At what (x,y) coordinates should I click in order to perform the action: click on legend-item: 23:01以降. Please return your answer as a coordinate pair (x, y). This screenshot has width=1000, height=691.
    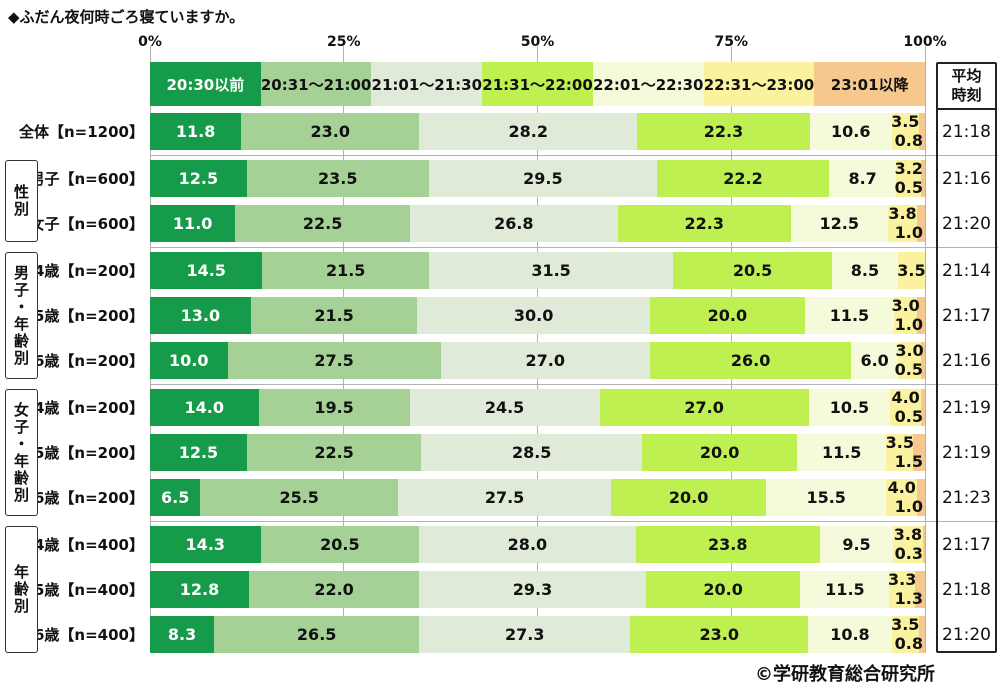
    Looking at the image, I should click on (870, 84).